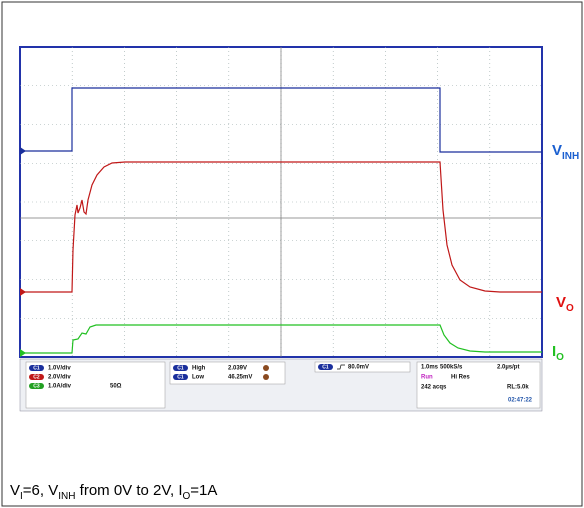 Image resolution: width=584 pixels, height=508 pixels. I want to click on text: Run, so click(427, 378).